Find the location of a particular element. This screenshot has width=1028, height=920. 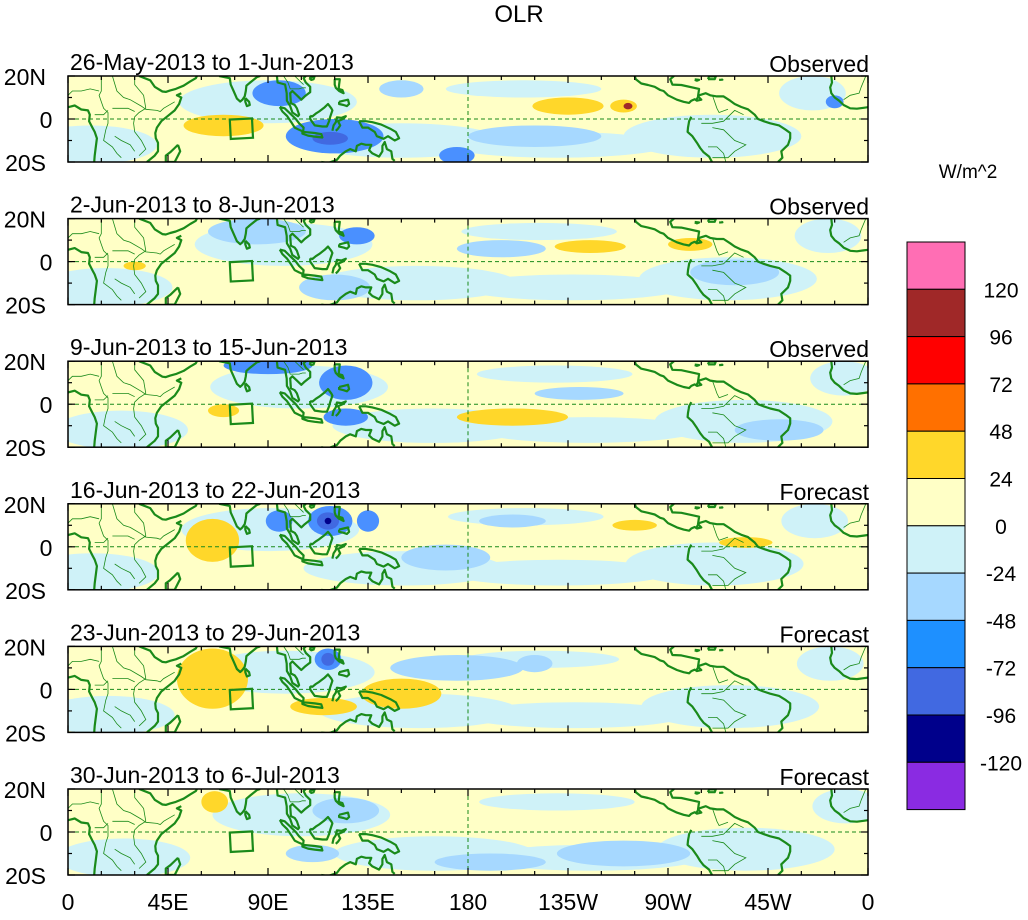

colorbar-label: -24 is located at coordinates (1001, 574).